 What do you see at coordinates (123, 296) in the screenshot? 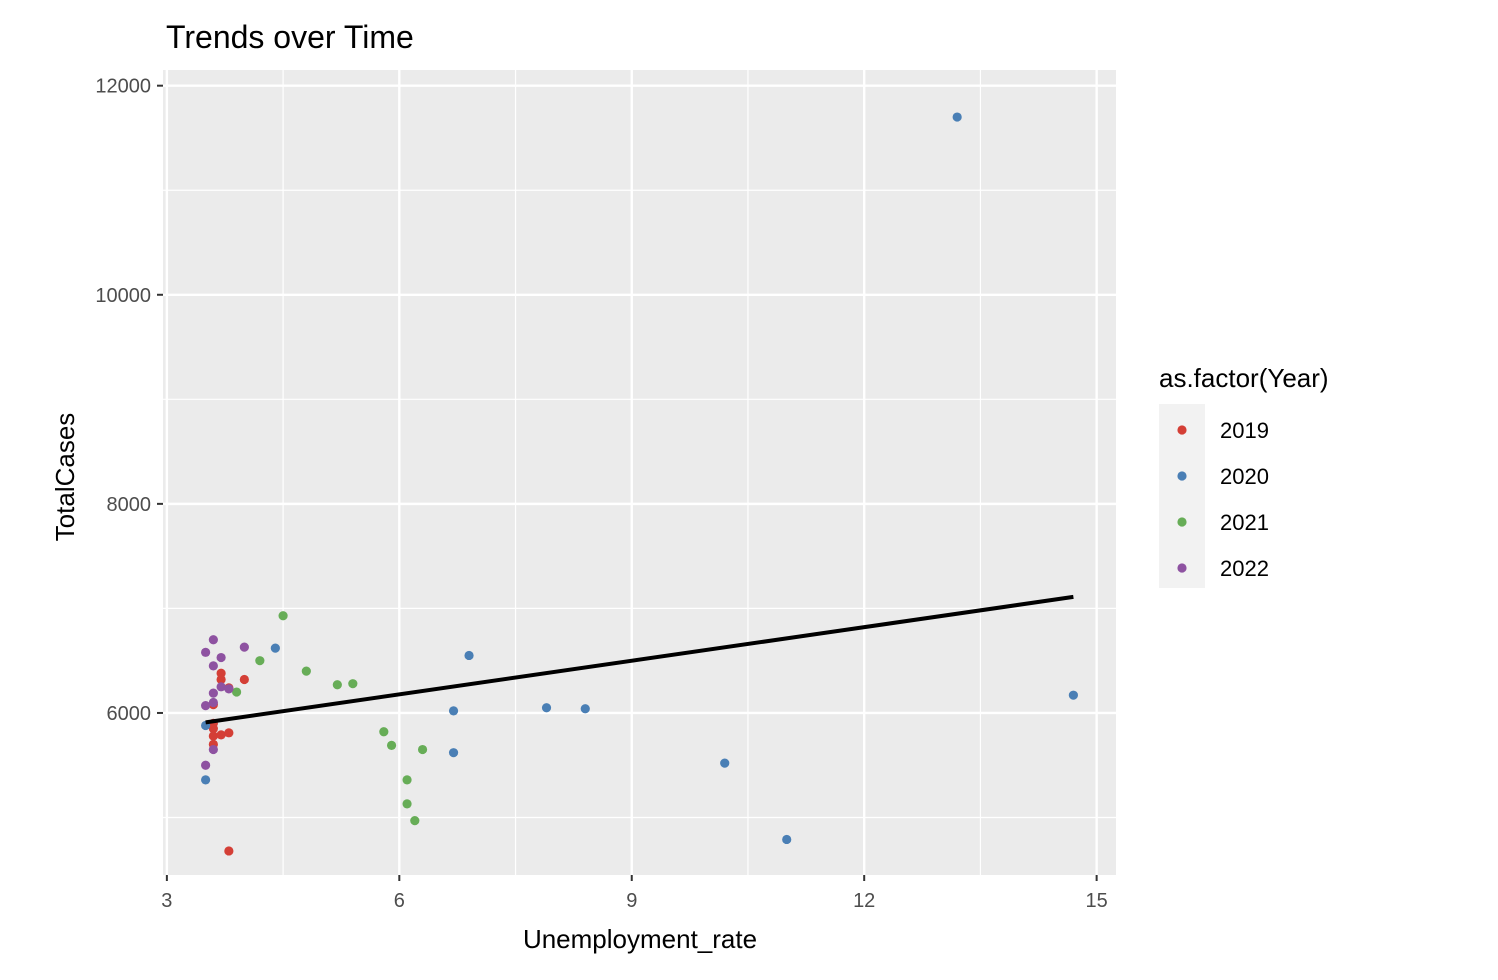
I see `y-tick-label: 10000` at bounding box center [123, 296].